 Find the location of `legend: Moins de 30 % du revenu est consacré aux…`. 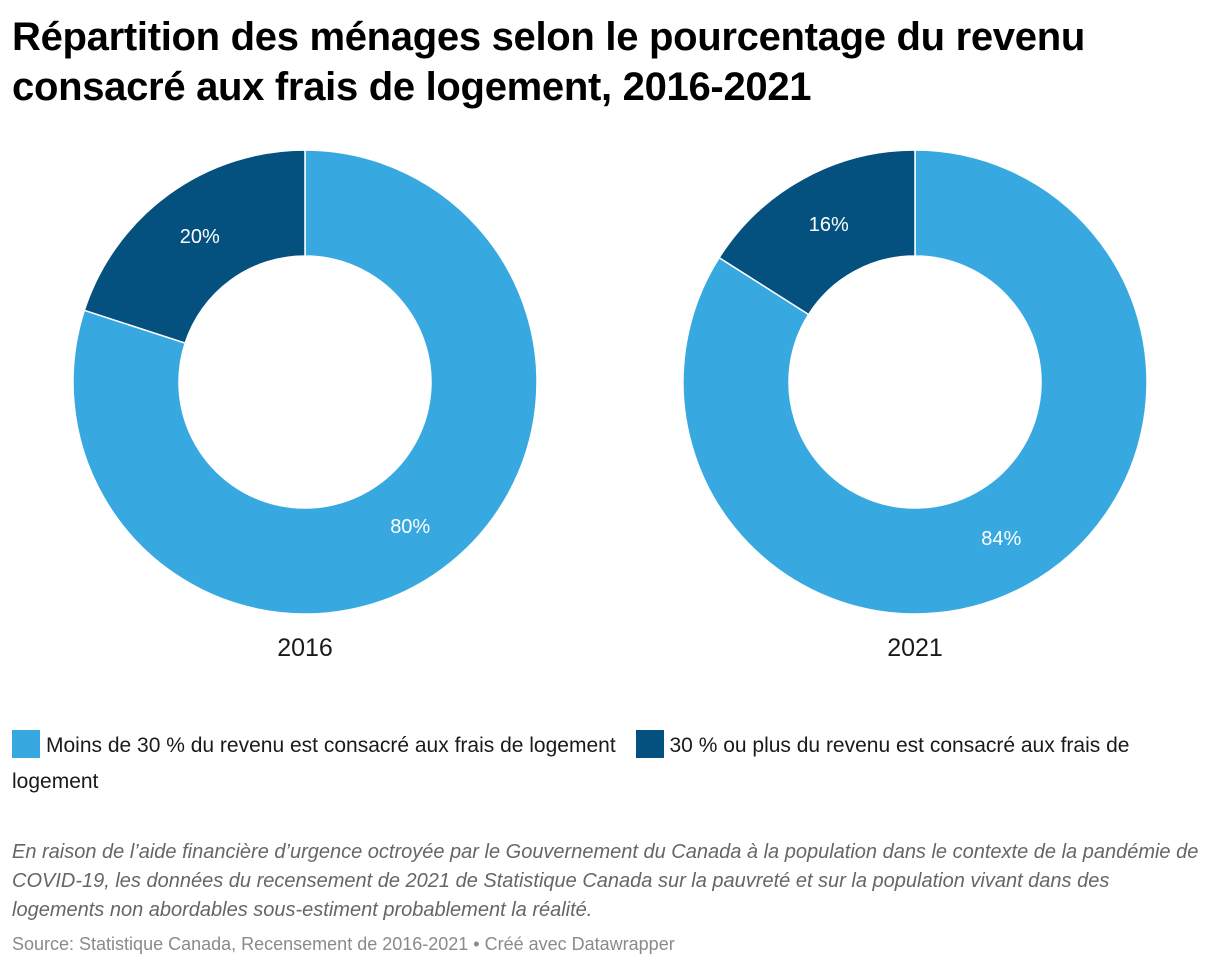

legend: Moins de 30 % du revenu est consacré aux… is located at coordinates (607, 764).